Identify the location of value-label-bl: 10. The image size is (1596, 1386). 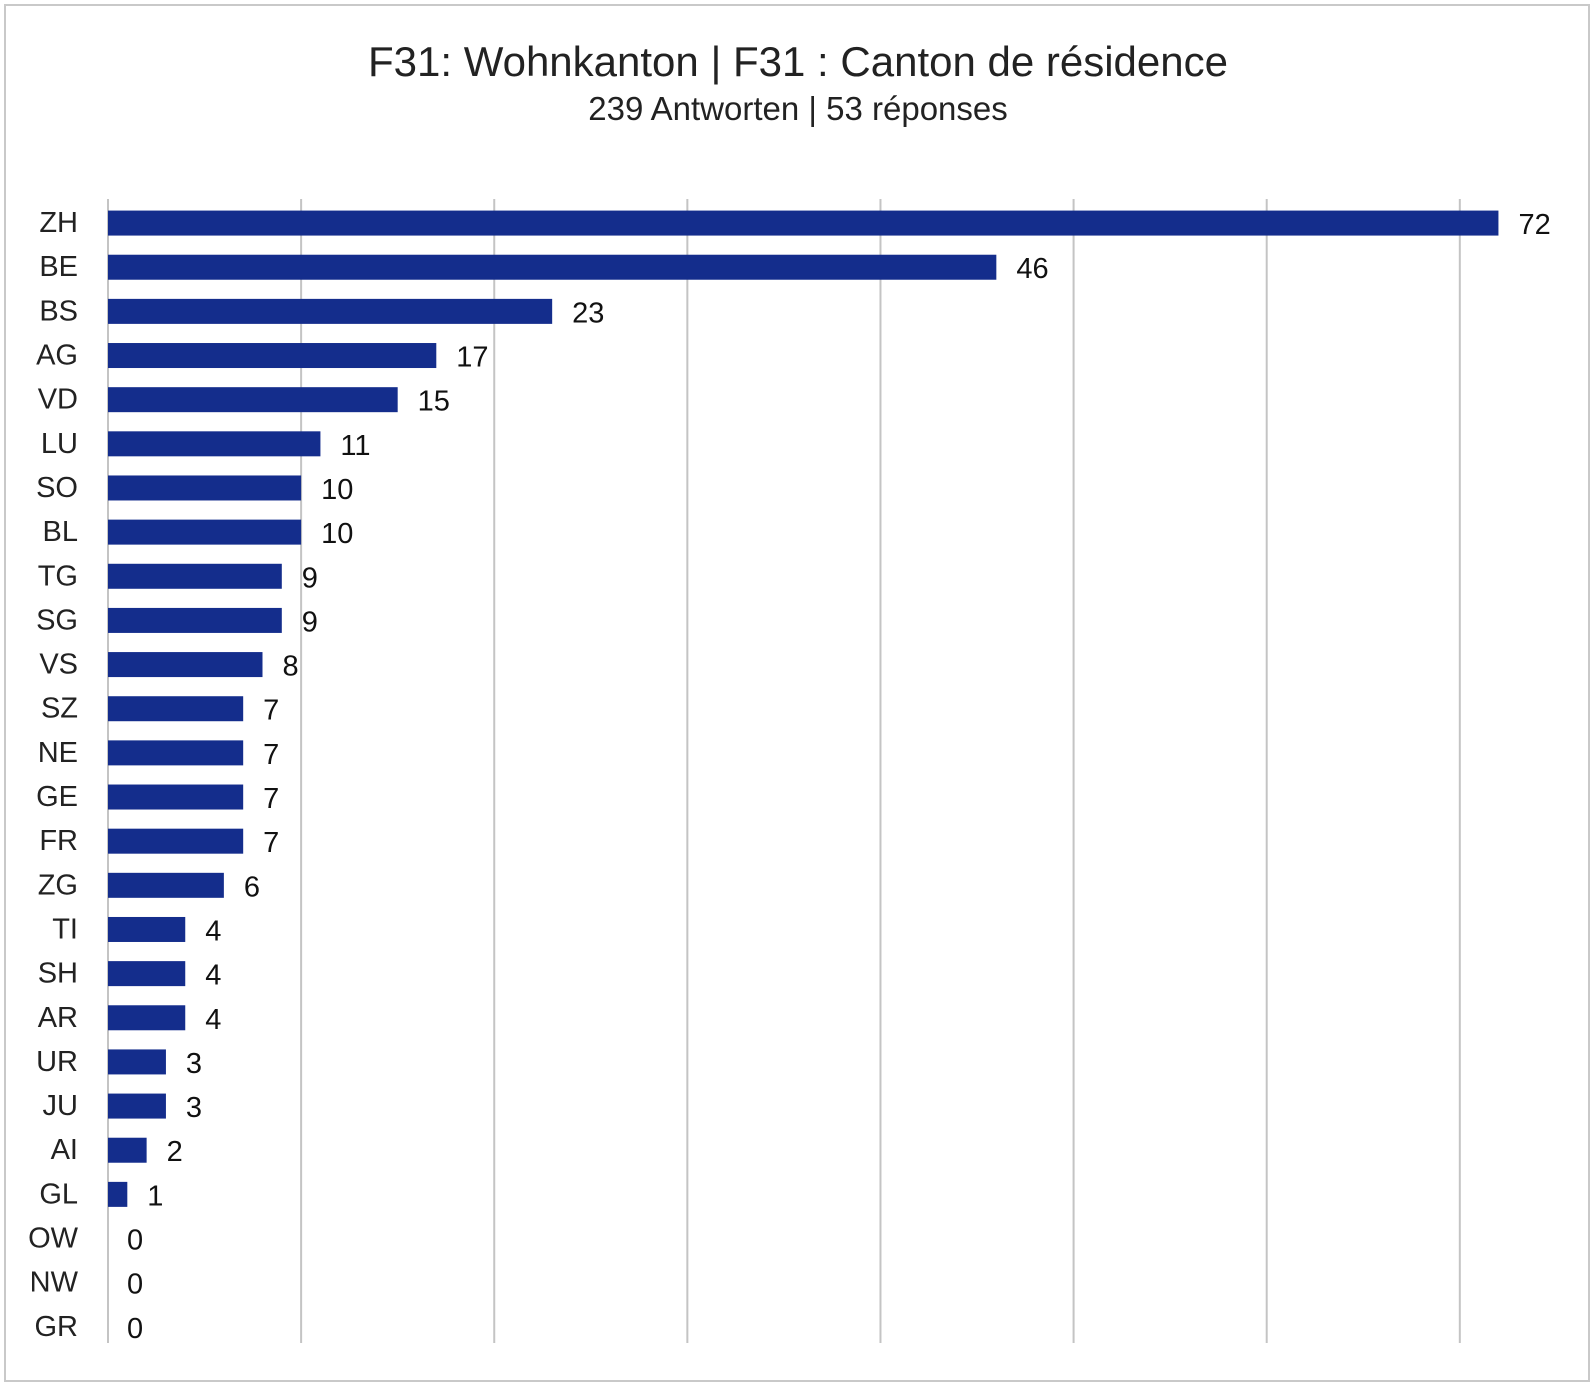
(337, 534).